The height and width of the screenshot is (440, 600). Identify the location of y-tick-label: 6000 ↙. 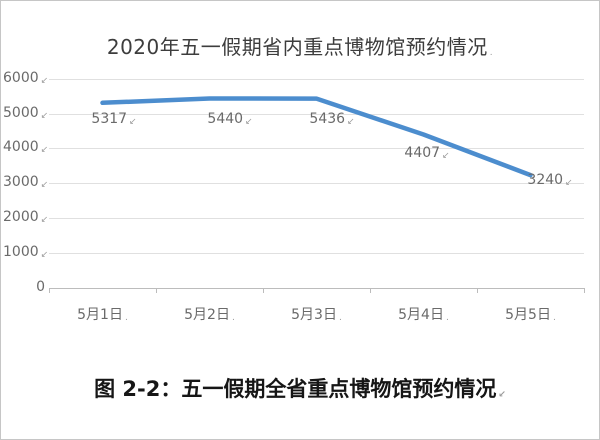
(26, 78).